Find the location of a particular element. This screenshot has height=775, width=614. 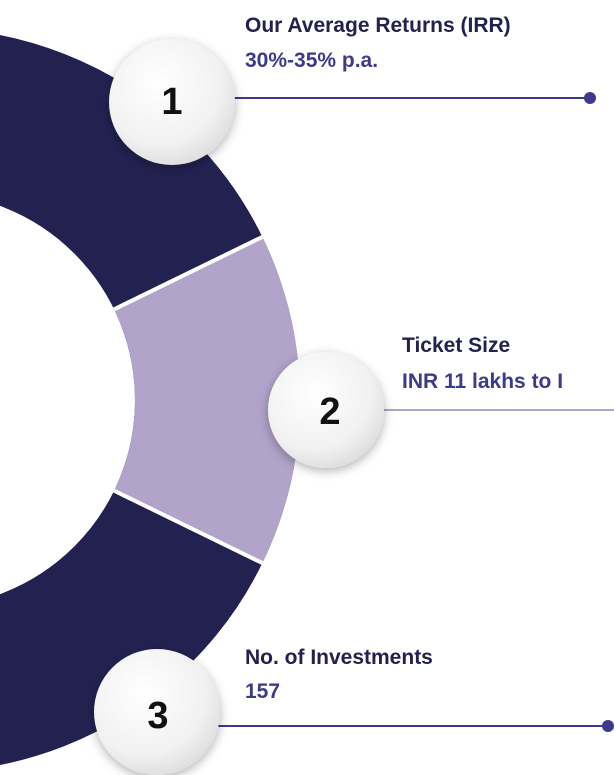

item-title: No. of Investments is located at coordinates (339, 657).